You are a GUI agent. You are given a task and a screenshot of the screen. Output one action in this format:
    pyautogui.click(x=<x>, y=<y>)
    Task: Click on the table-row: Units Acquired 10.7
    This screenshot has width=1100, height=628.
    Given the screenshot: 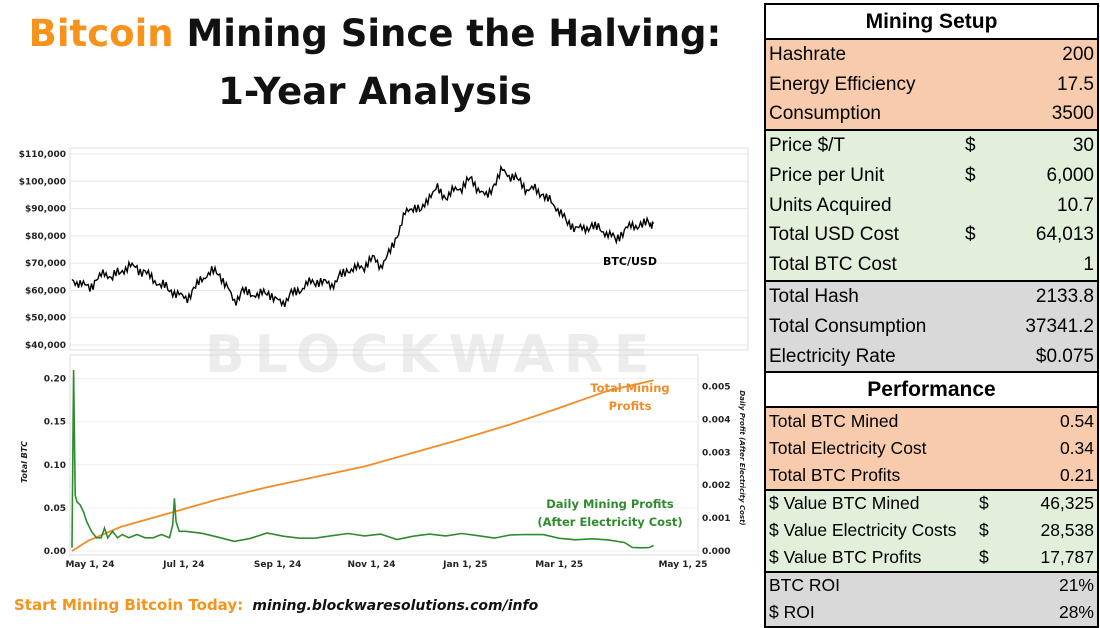 What is the action you would take?
    pyautogui.click(x=931, y=205)
    